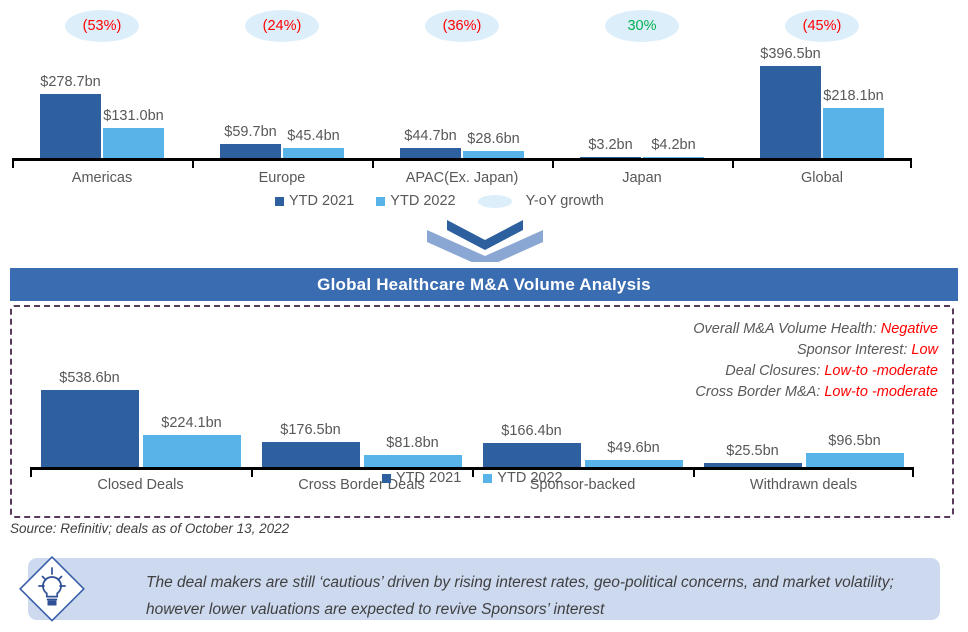 The height and width of the screenshot is (632, 968). Describe the element at coordinates (282, 26) in the screenshot. I see `growth-badge: (24%)` at that location.